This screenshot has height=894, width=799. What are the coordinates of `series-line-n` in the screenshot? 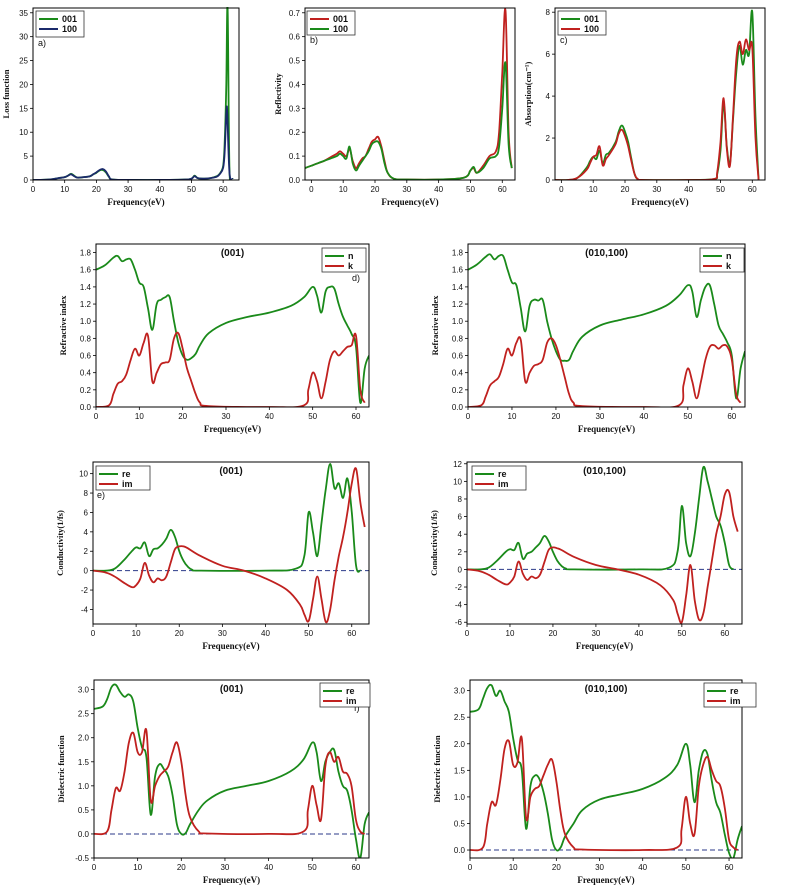 It's located at (232, 329).